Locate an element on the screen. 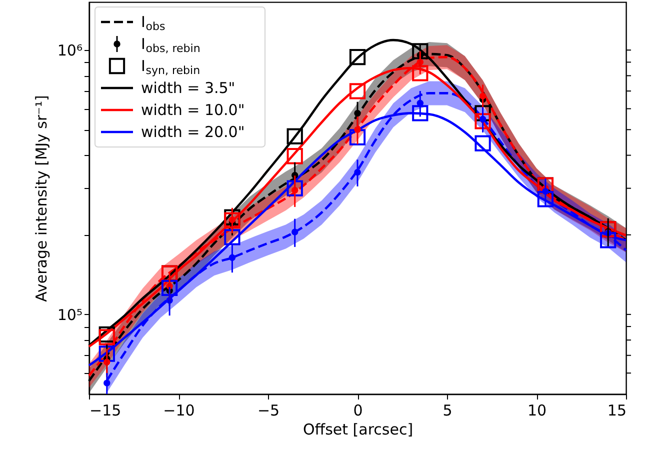 The height and width of the screenshot is (451, 663). legend-label: width = 3.5" is located at coordinates (188, 88).